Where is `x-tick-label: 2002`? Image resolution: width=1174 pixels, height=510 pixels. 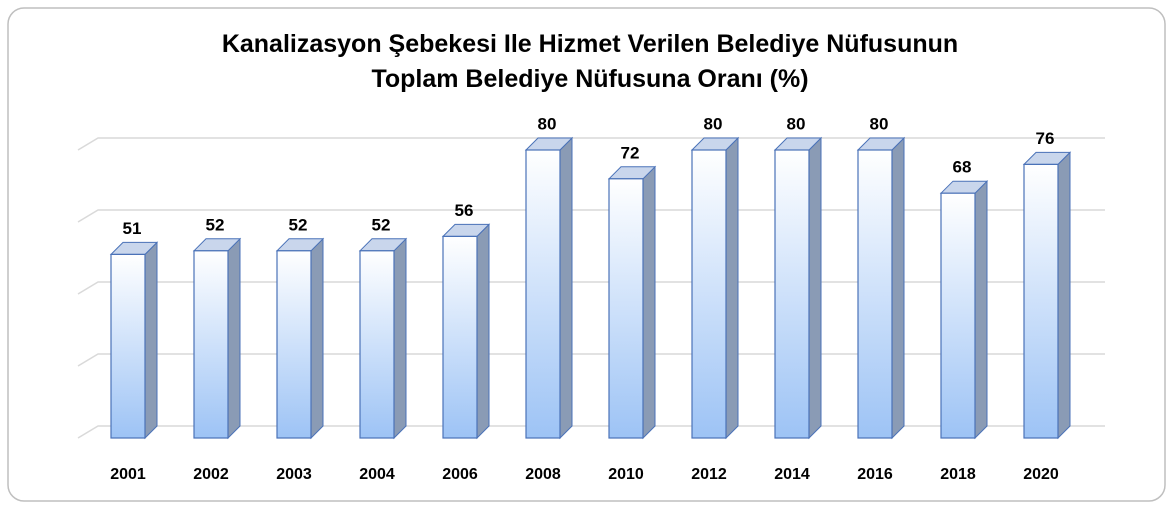
x-tick-label: 2002 is located at coordinates (211, 474).